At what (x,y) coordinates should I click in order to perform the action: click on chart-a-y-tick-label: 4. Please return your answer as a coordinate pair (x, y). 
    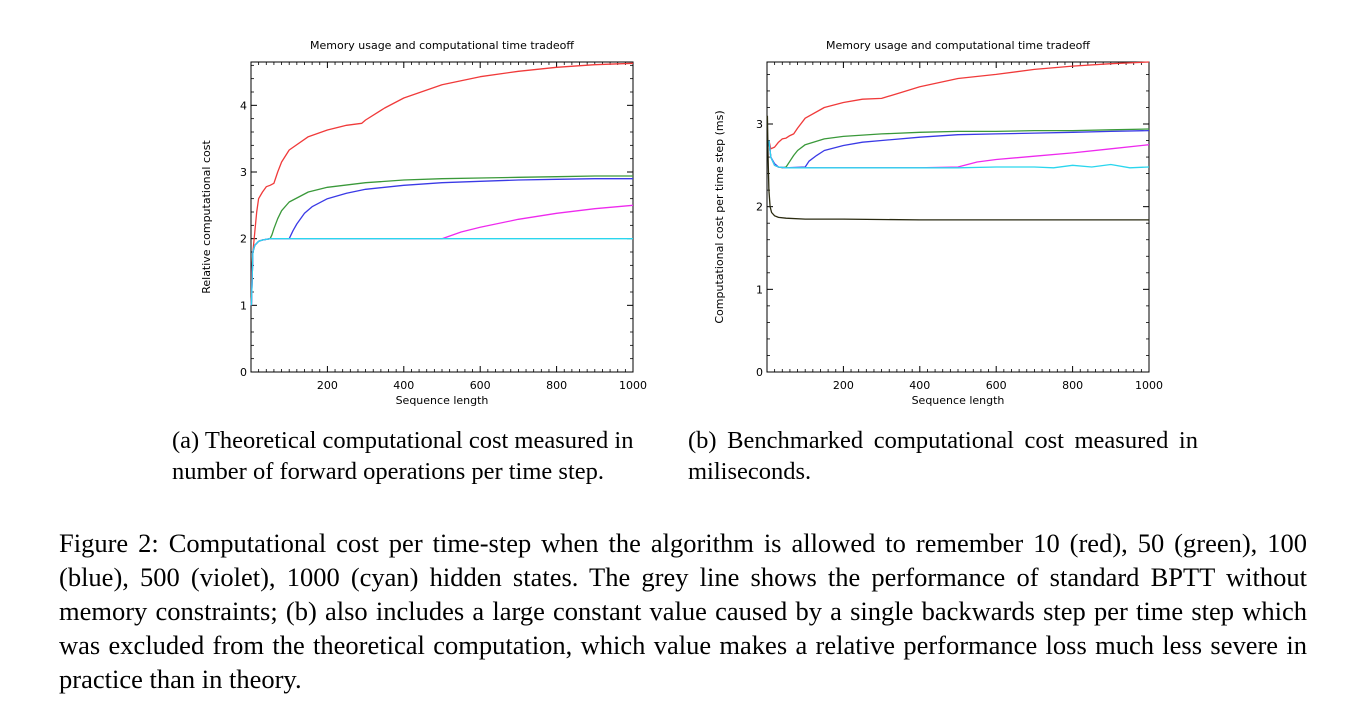
    Looking at the image, I should click on (243, 105).